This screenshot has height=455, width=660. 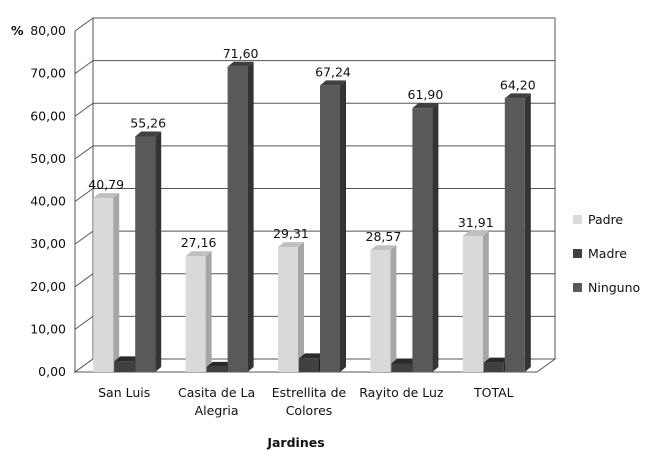 I want to click on data-label: 61,90, so click(x=426, y=94).